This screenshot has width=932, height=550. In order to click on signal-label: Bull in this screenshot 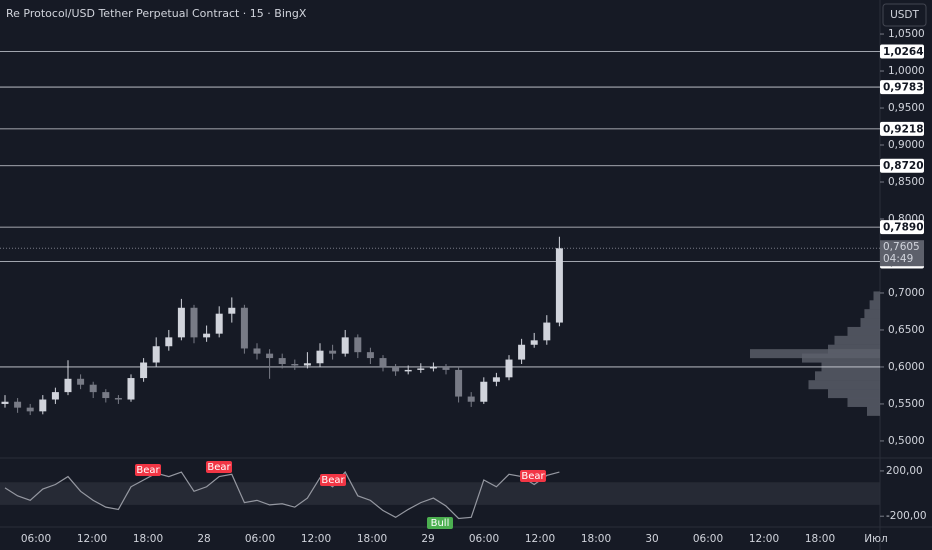, I will do `click(440, 523)`.